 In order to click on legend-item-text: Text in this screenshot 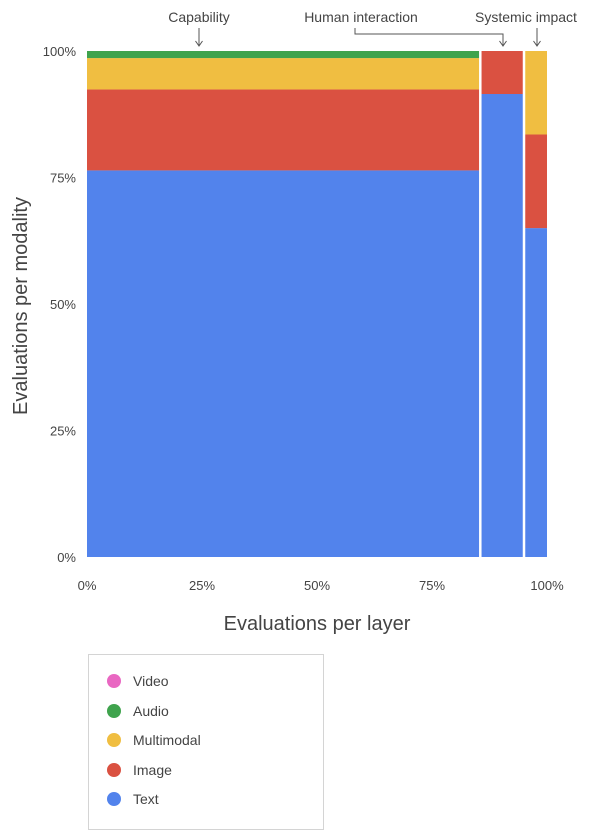, I will do `click(133, 799)`.